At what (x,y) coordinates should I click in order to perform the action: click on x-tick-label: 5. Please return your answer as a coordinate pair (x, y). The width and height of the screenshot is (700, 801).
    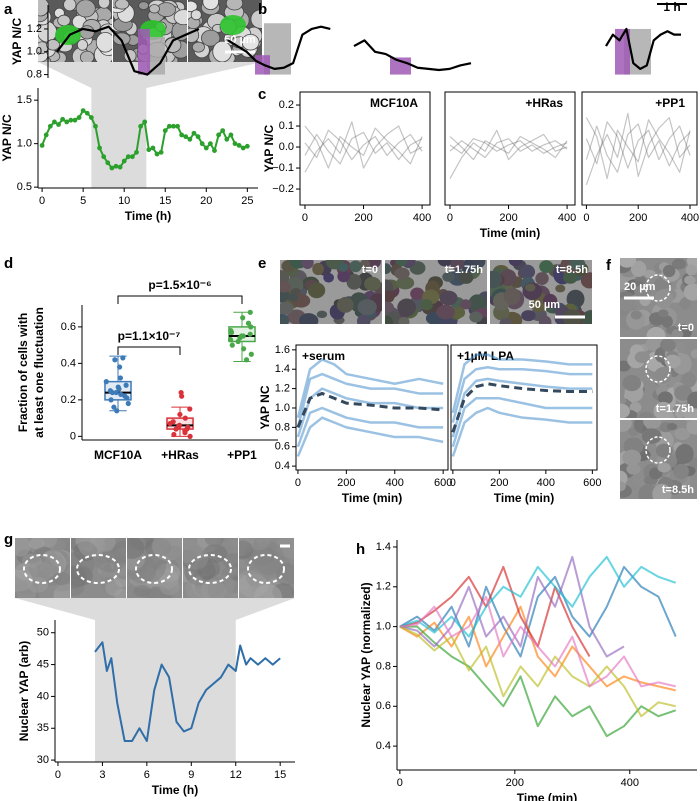
    Looking at the image, I should click on (83, 201).